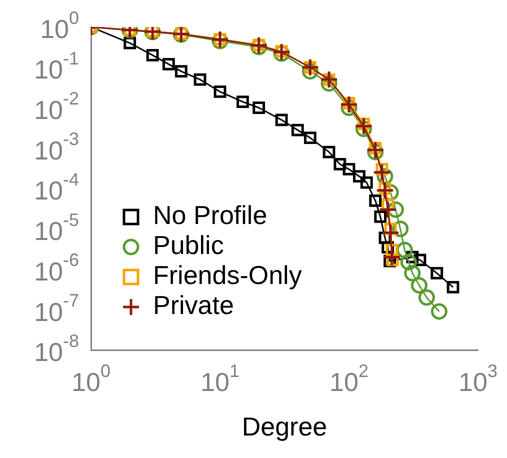 The width and height of the screenshot is (507, 458). Describe the element at coordinates (210, 215) in the screenshot. I see `legend-label: No Profile` at that location.